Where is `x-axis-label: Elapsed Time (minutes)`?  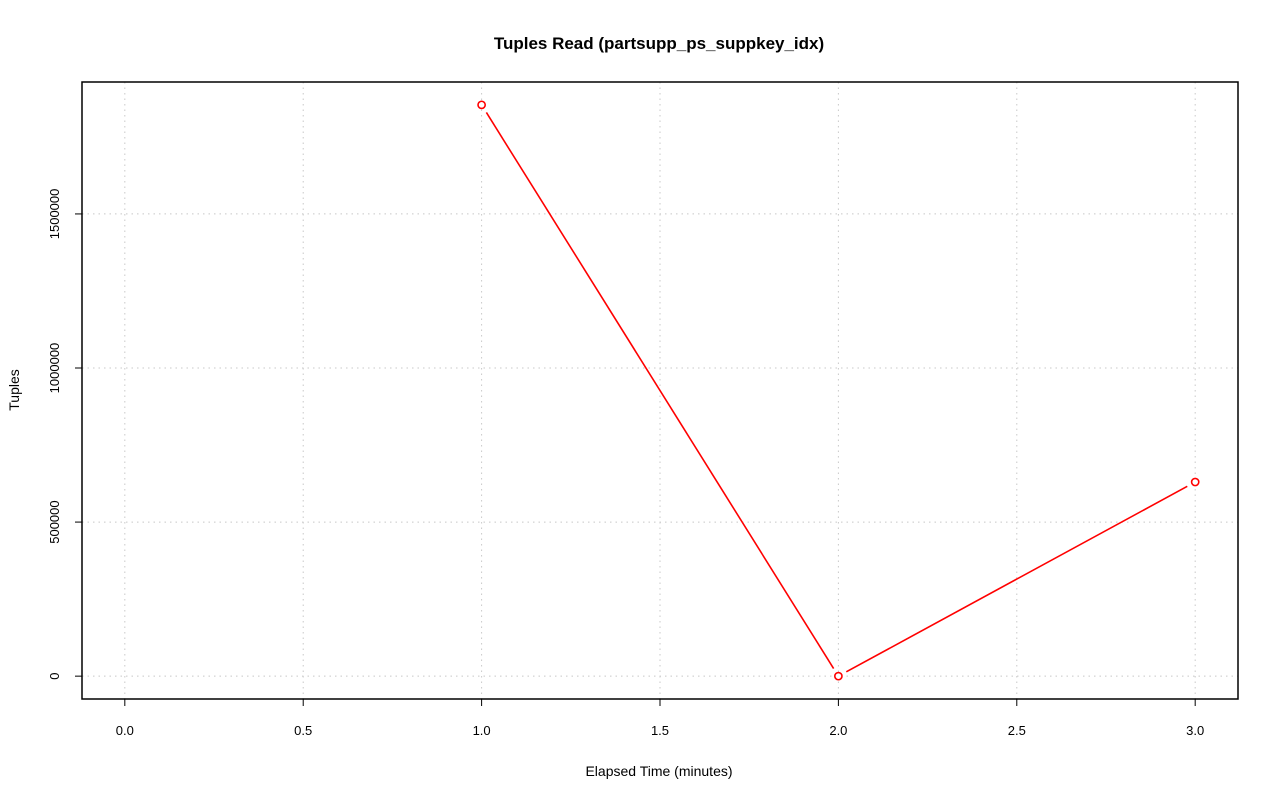
x-axis-label: Elapsed Time (minutes) is located at coordinates (658, 771).